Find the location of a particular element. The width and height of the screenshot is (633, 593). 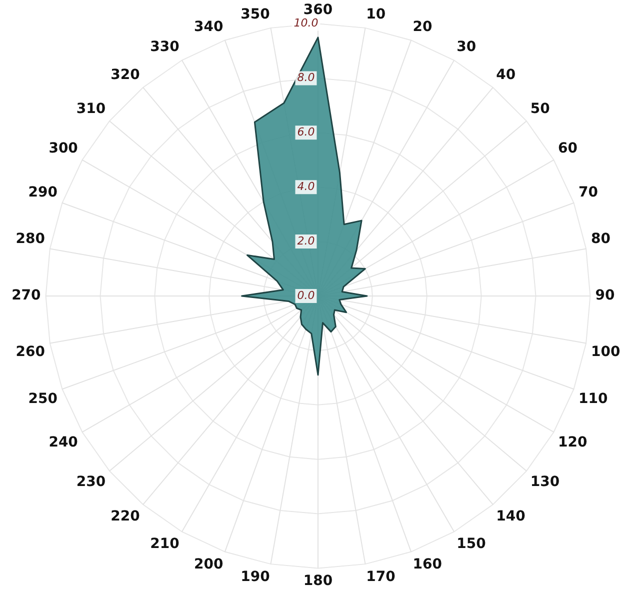

spoke-label: 120 is located at coordinates (573, 442).